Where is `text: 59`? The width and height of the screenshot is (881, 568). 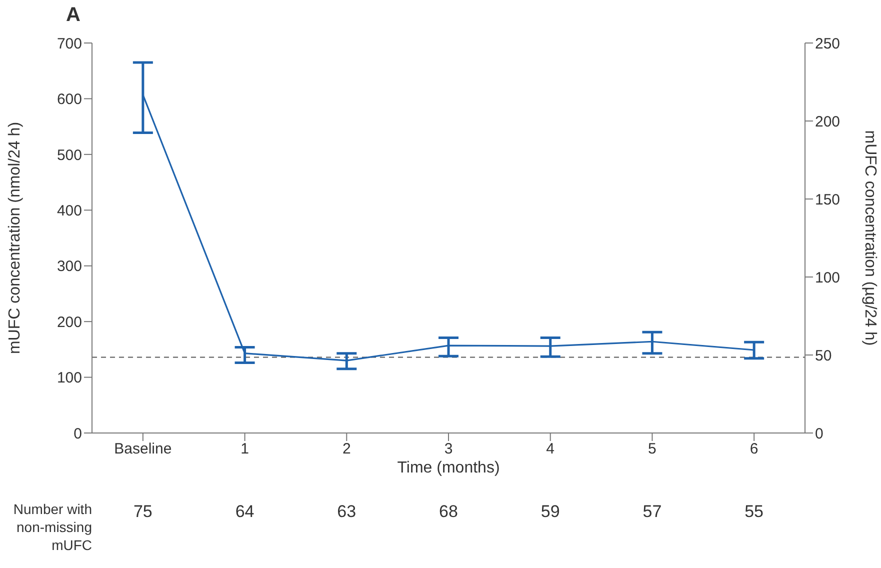 text: 59 is located at coordinates (550, 512).